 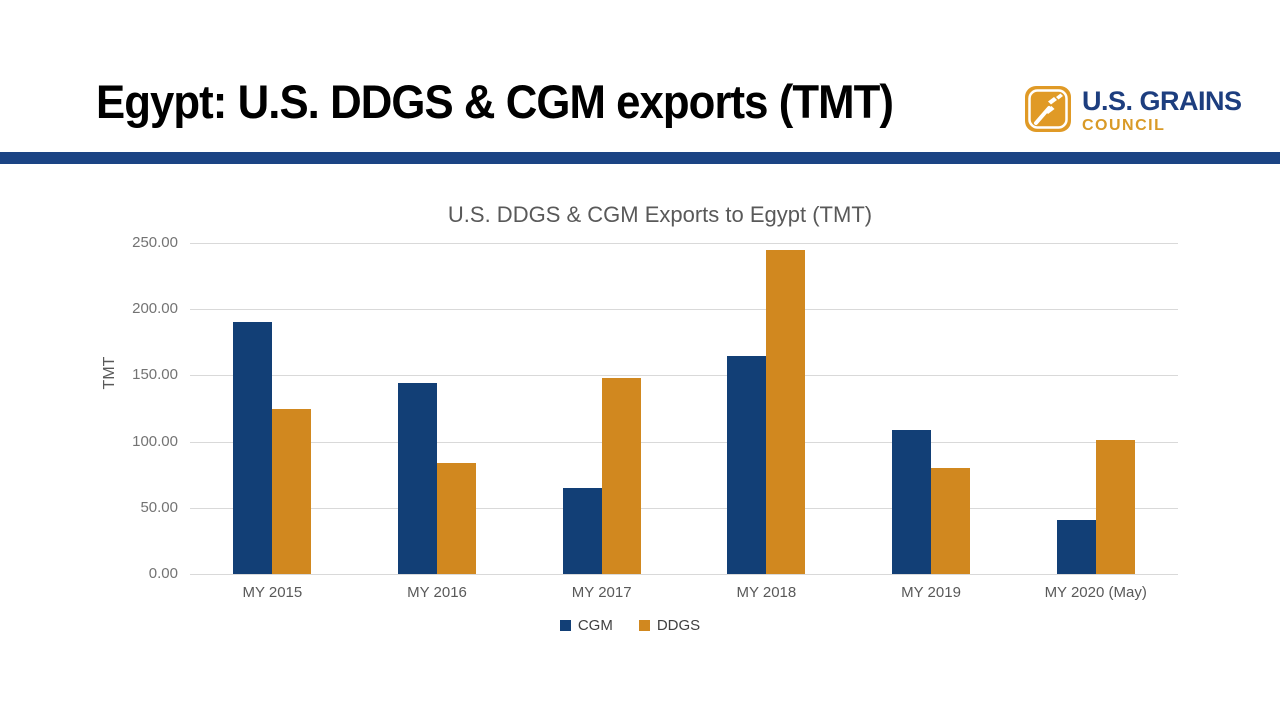 I want to click on x-tick-label-my-2017: MY 2017, so click(x=601, y=592).